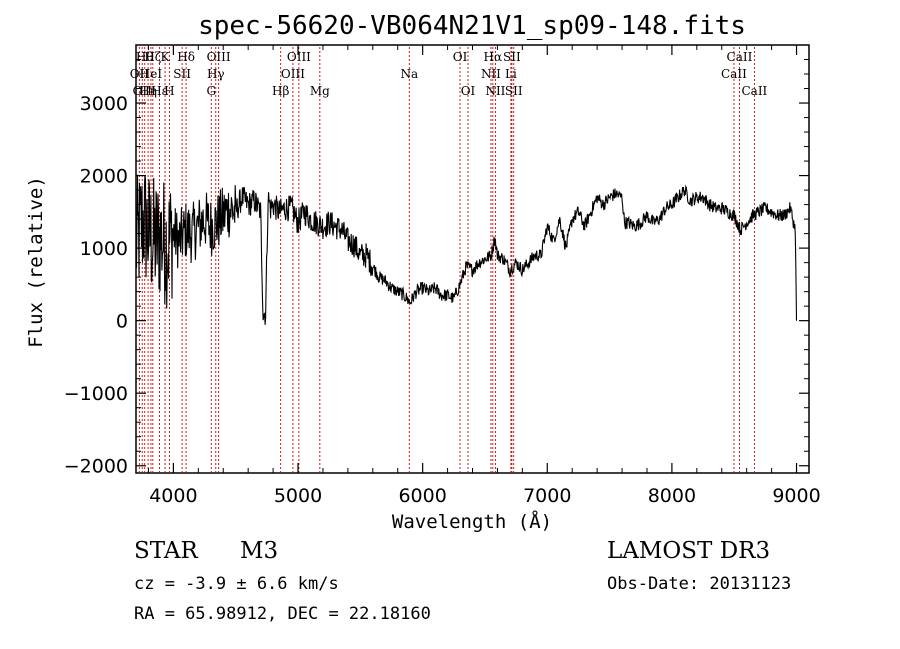 This screenshot has height=649, width=900. What do you see at coordinates (96, 467) in the screenshot?
I see `y-tick-label-0: −2000` at bounding box center [96, 467].